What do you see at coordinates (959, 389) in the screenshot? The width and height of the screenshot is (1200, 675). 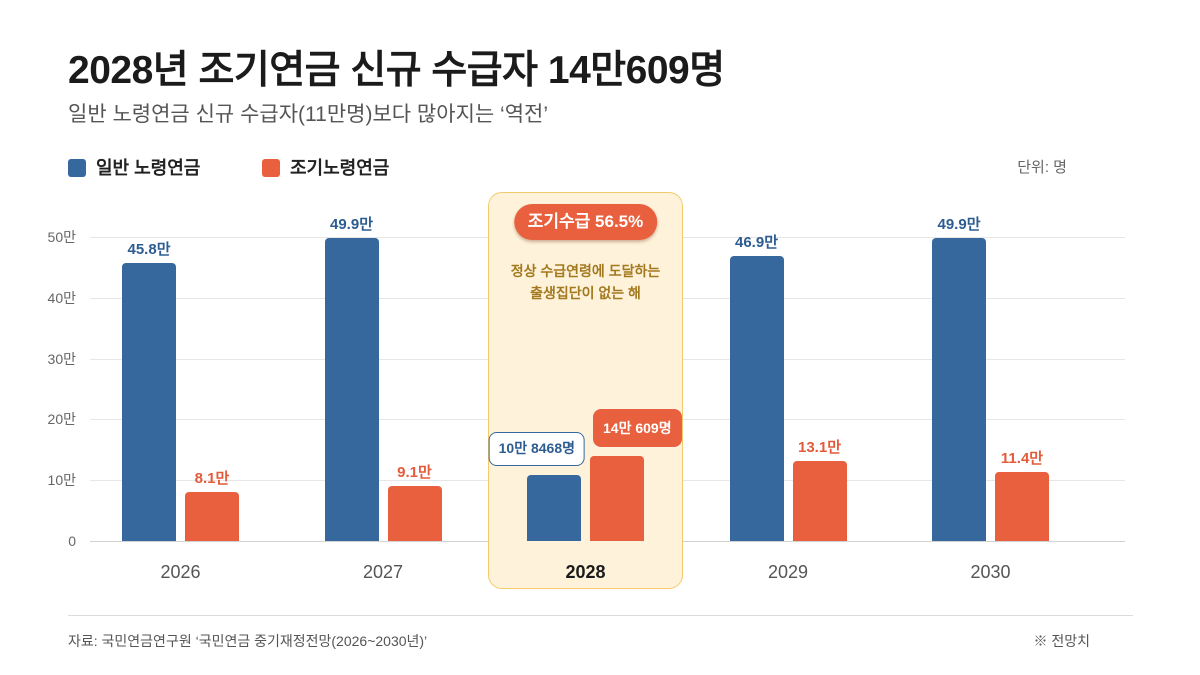 I see `bar-general-pension-2030` at bounding box center [959, 389].